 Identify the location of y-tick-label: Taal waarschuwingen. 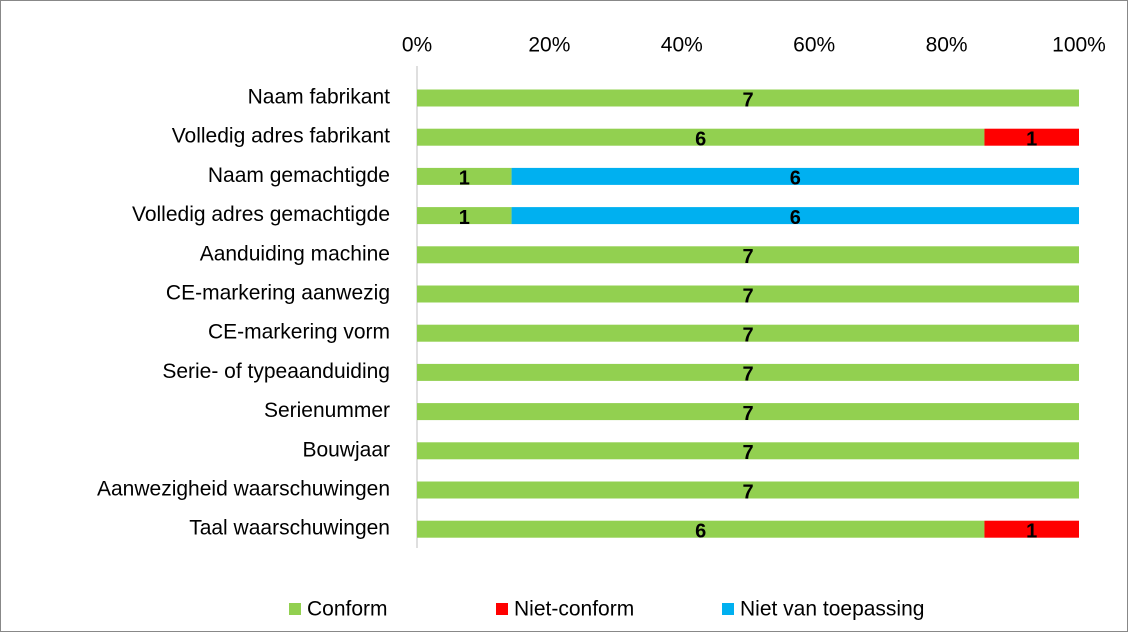
(289, 528).